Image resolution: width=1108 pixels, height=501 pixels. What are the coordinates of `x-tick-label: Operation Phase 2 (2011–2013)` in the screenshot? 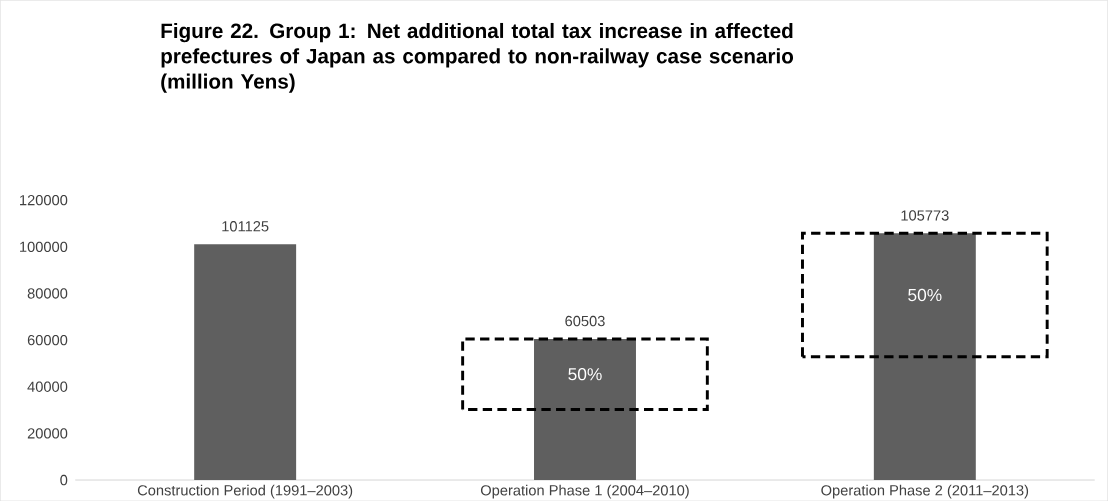 It's located at (925, 491).